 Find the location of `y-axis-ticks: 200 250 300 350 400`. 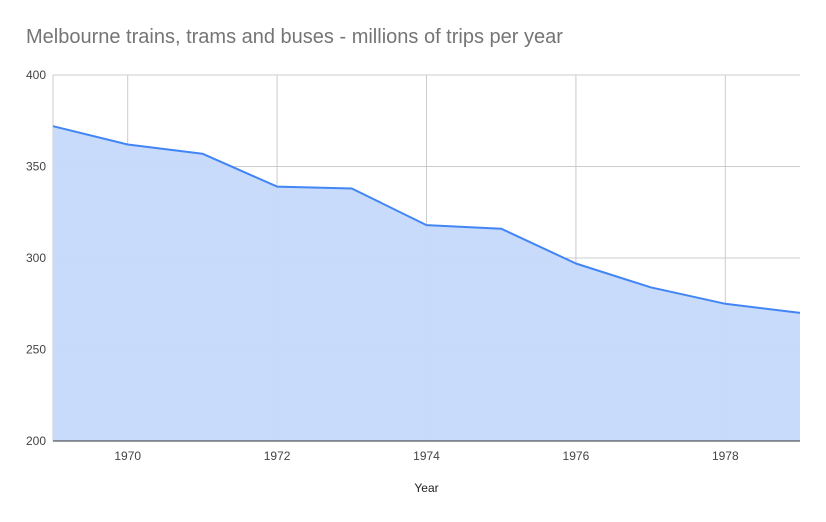

y-axis-ticks: 200 250 300 350 400 is located at coordinates (36, 258).